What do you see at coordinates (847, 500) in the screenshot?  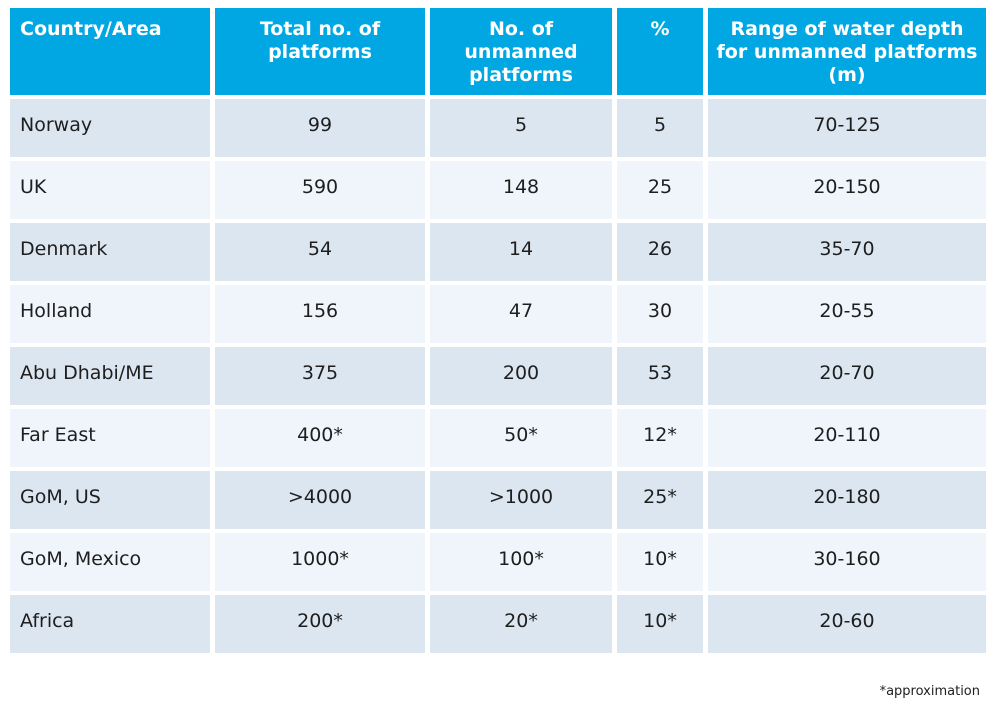 I see `cell-depth-range: 20-180` at bounding box center [847, 500].